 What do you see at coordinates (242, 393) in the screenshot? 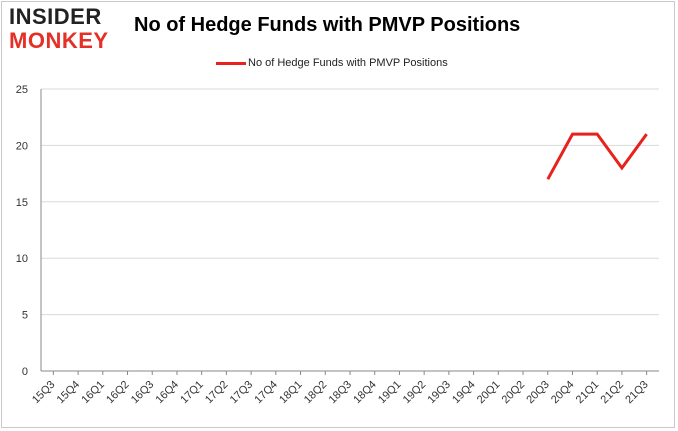
I see `x-tick-label-17Q3: 17Q3` at bounding box center [242, 393].